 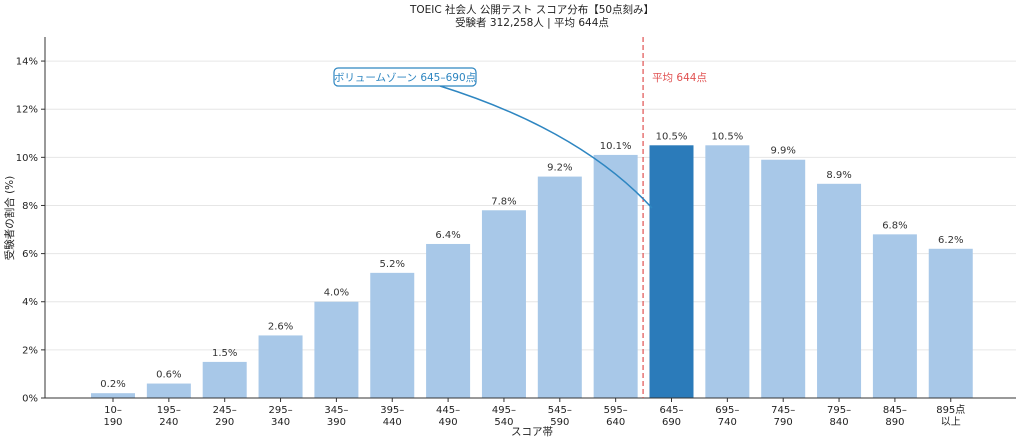 I want to click on x-tick-label: 745–, so click(x=783, y=410).